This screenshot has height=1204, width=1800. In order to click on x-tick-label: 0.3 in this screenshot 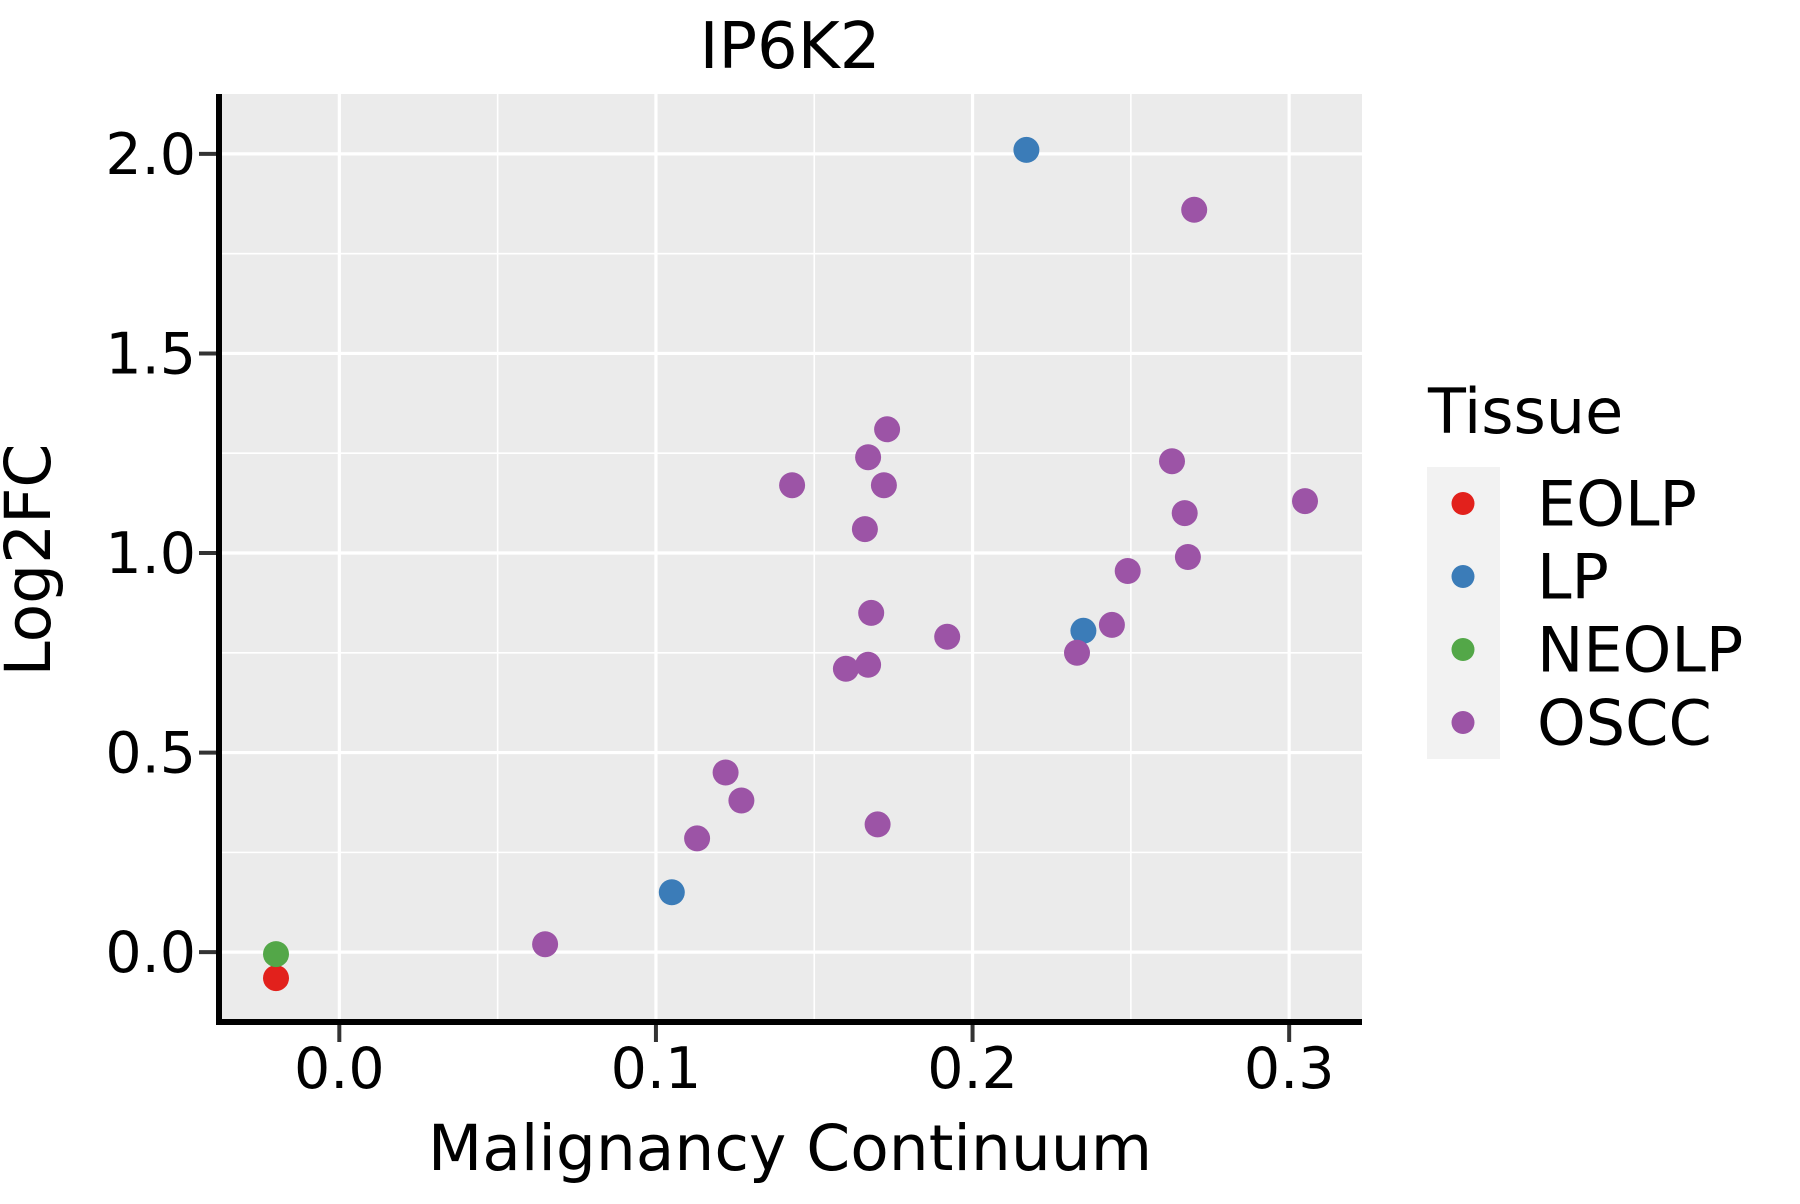, I will do `click(1289, 1069)`.